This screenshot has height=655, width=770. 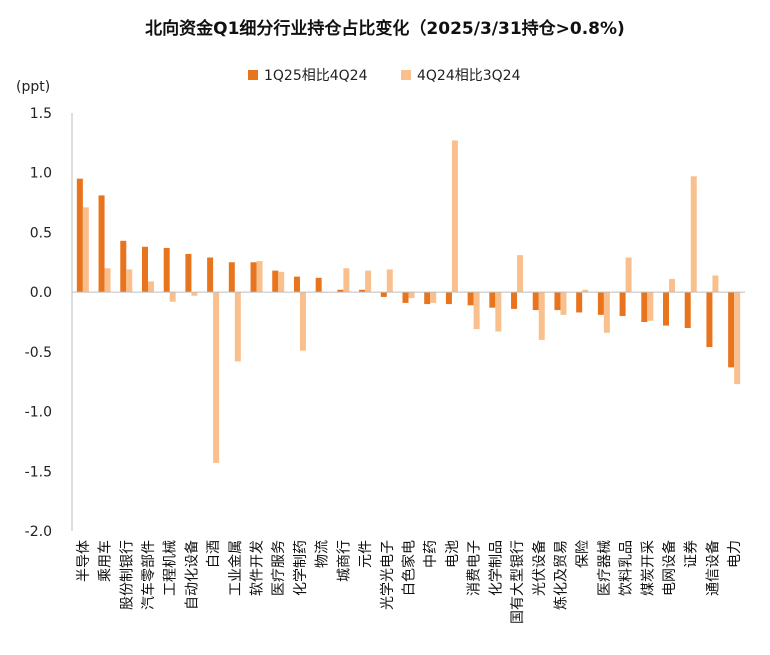 I want to click on category-label: 消费电子, so click(x=475, y=568).